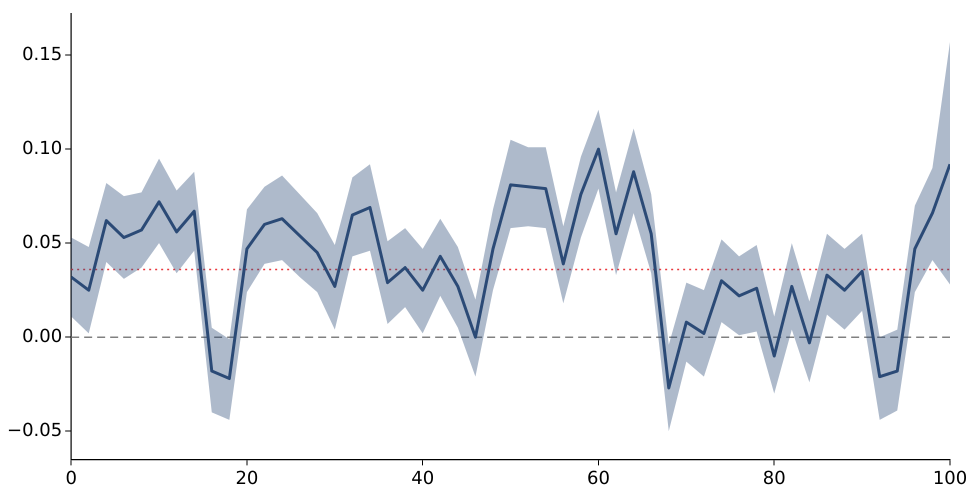 This screenshot has width=980, height=497. Describe the element at coordinates (950, 478) in the screenshot. I see `x-tick-label: 100` at that location.